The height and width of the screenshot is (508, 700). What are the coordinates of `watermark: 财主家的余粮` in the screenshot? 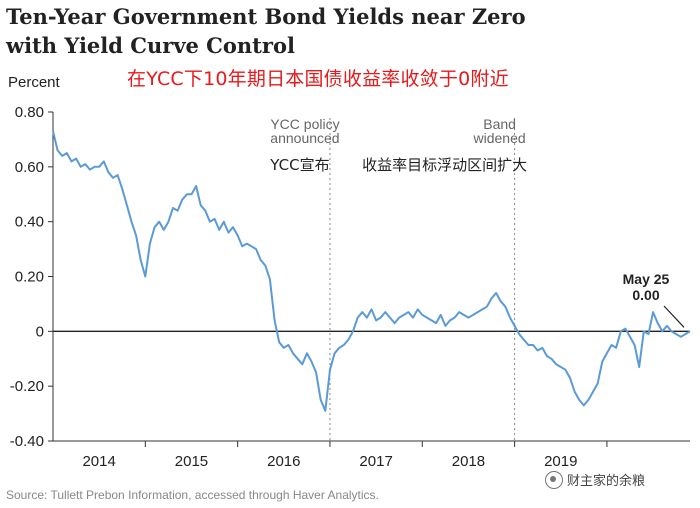 It's located at (595, 479).